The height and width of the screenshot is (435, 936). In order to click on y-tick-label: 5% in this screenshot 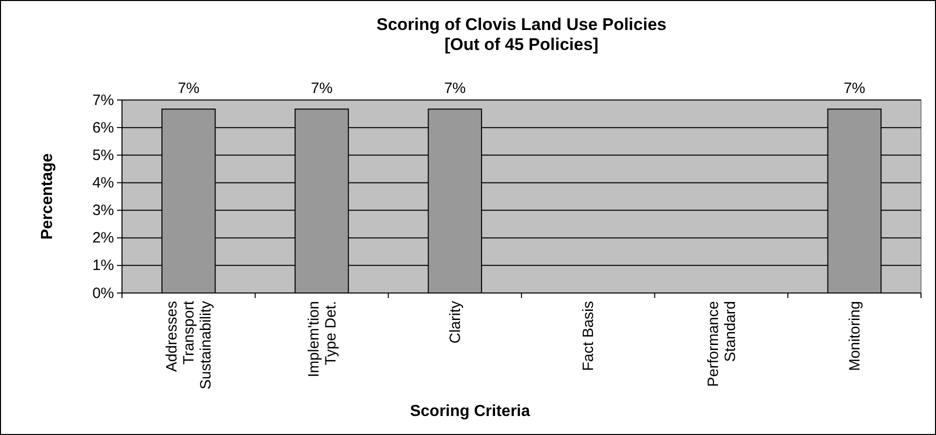, I will do `click(103, 155)`.